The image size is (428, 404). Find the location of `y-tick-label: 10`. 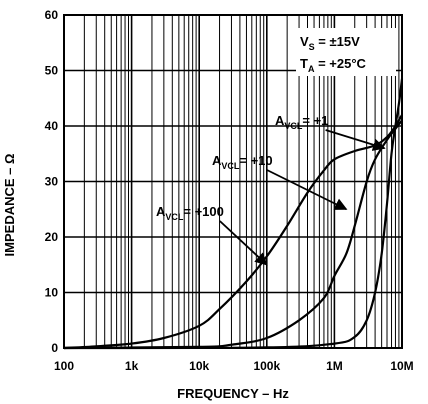

y-tick-label: 10 is located at coordinates (52, 293).